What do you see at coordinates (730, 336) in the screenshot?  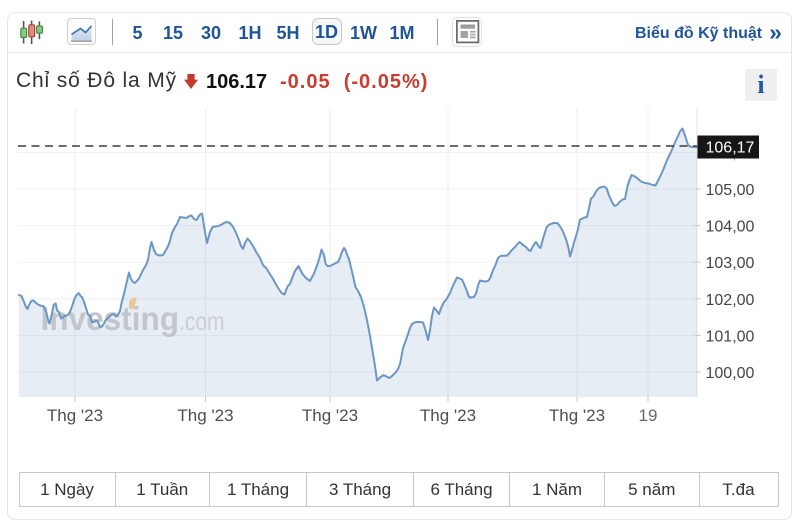 I see `svg-text: 101,00` at bounding box center [730, 336].